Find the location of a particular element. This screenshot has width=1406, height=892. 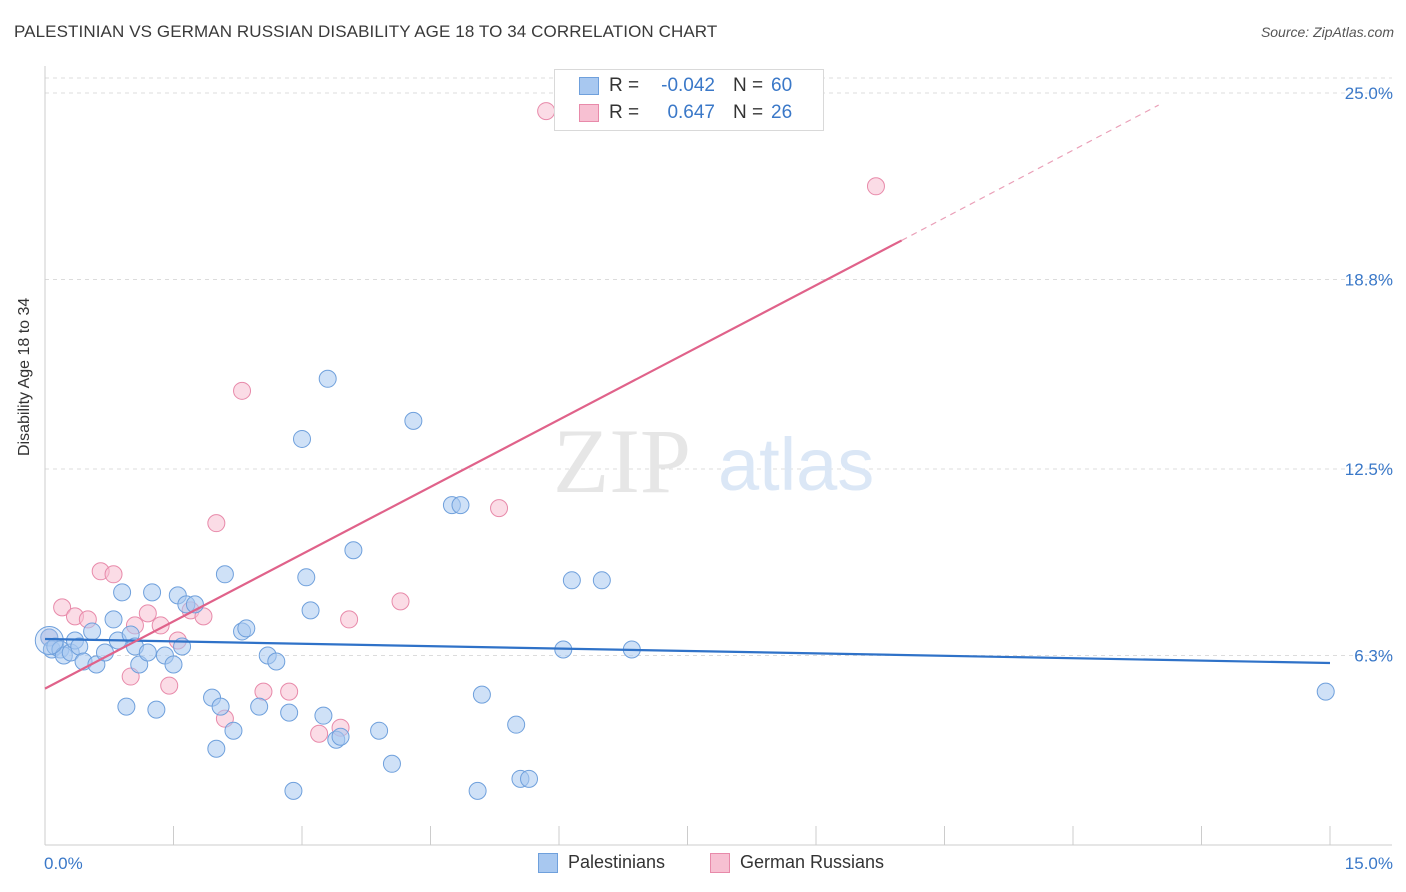

watermark: ZIP atlas is located at coordinates (713, 461).